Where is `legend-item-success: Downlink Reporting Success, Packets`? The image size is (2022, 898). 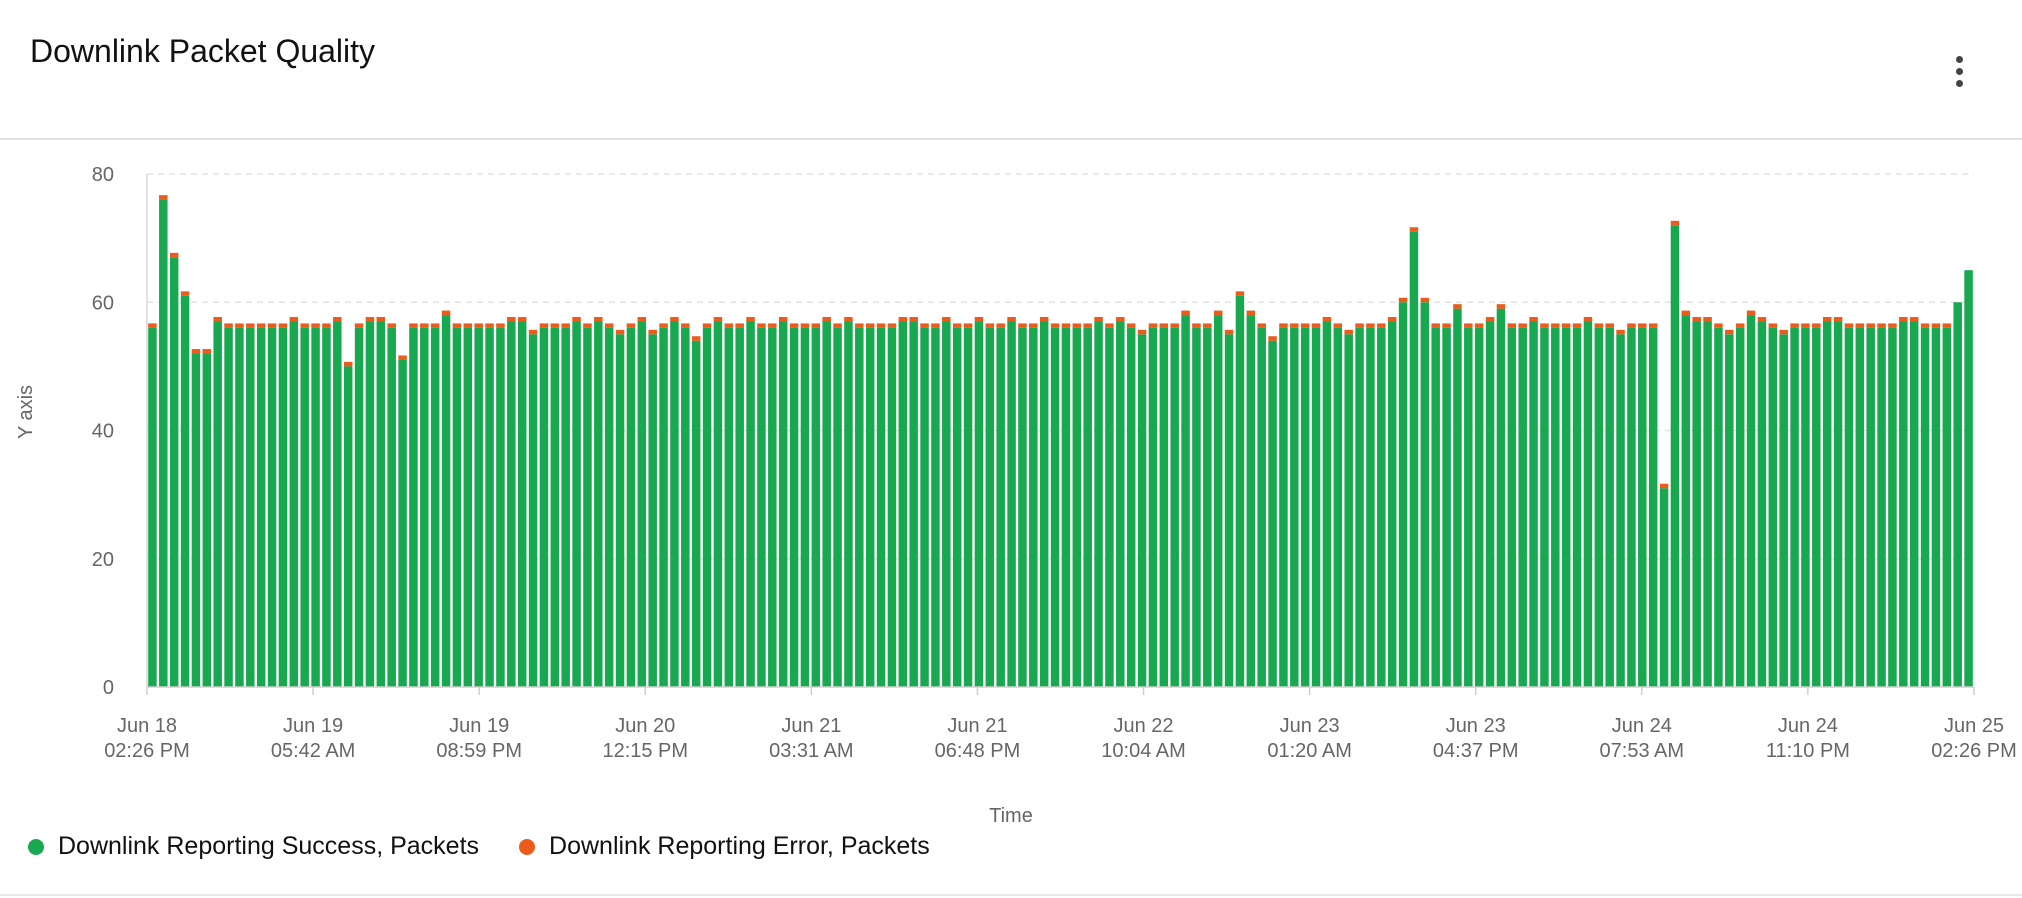
legend-item-success: Downlink Reporting Success, Packets is located at coordinates (253, 846).